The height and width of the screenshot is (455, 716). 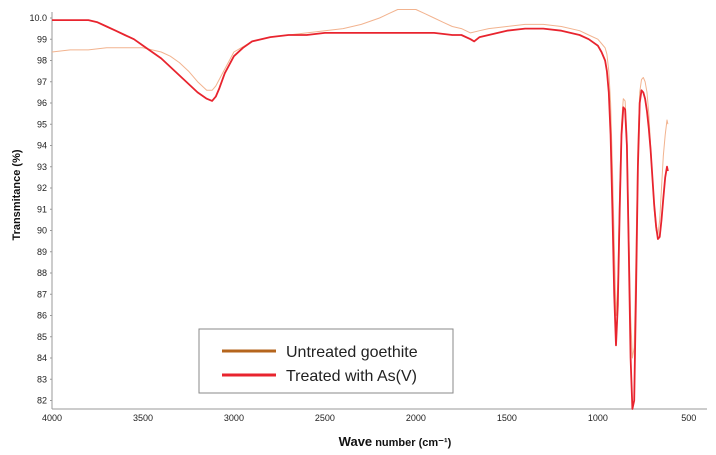 What do you see at coordinates (352, 352) in the screenshot?
I see `legend-label-untreated: Untreated goethite` at bounding box center [352, 352].